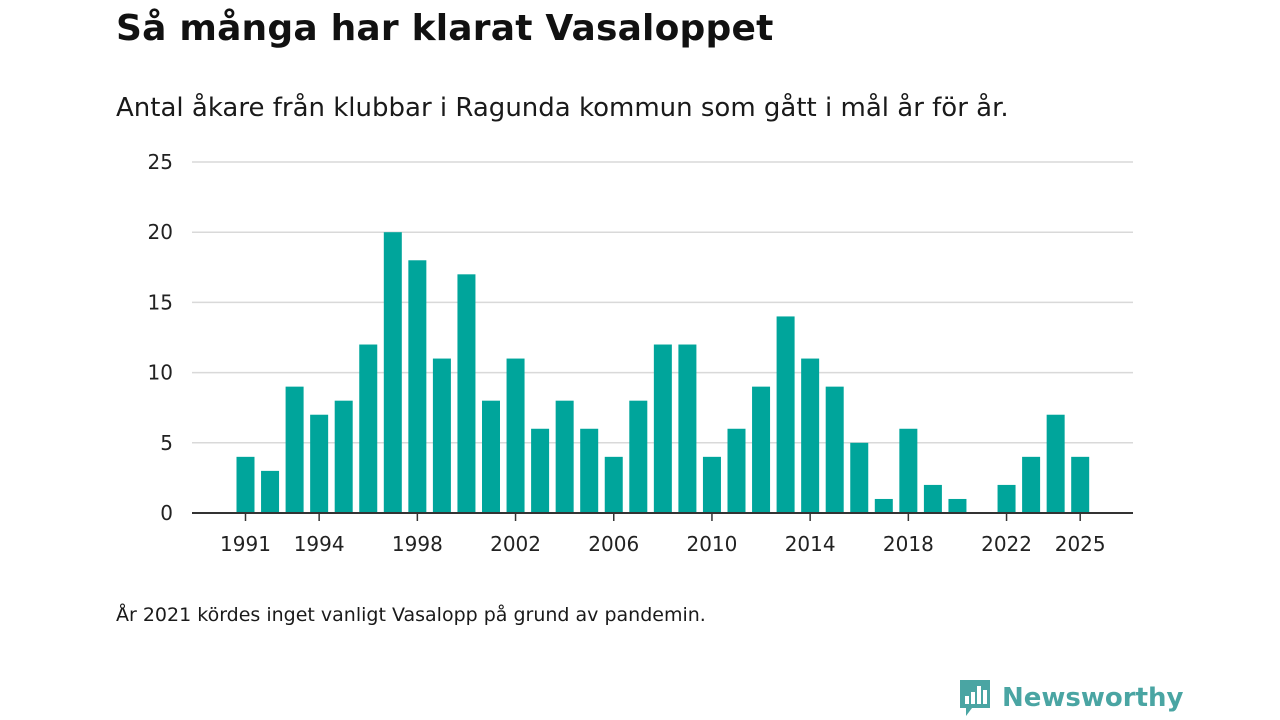 The image size is (1280, 720). I want to click on x-tick-label-2010: 2010, so click(711, 544).